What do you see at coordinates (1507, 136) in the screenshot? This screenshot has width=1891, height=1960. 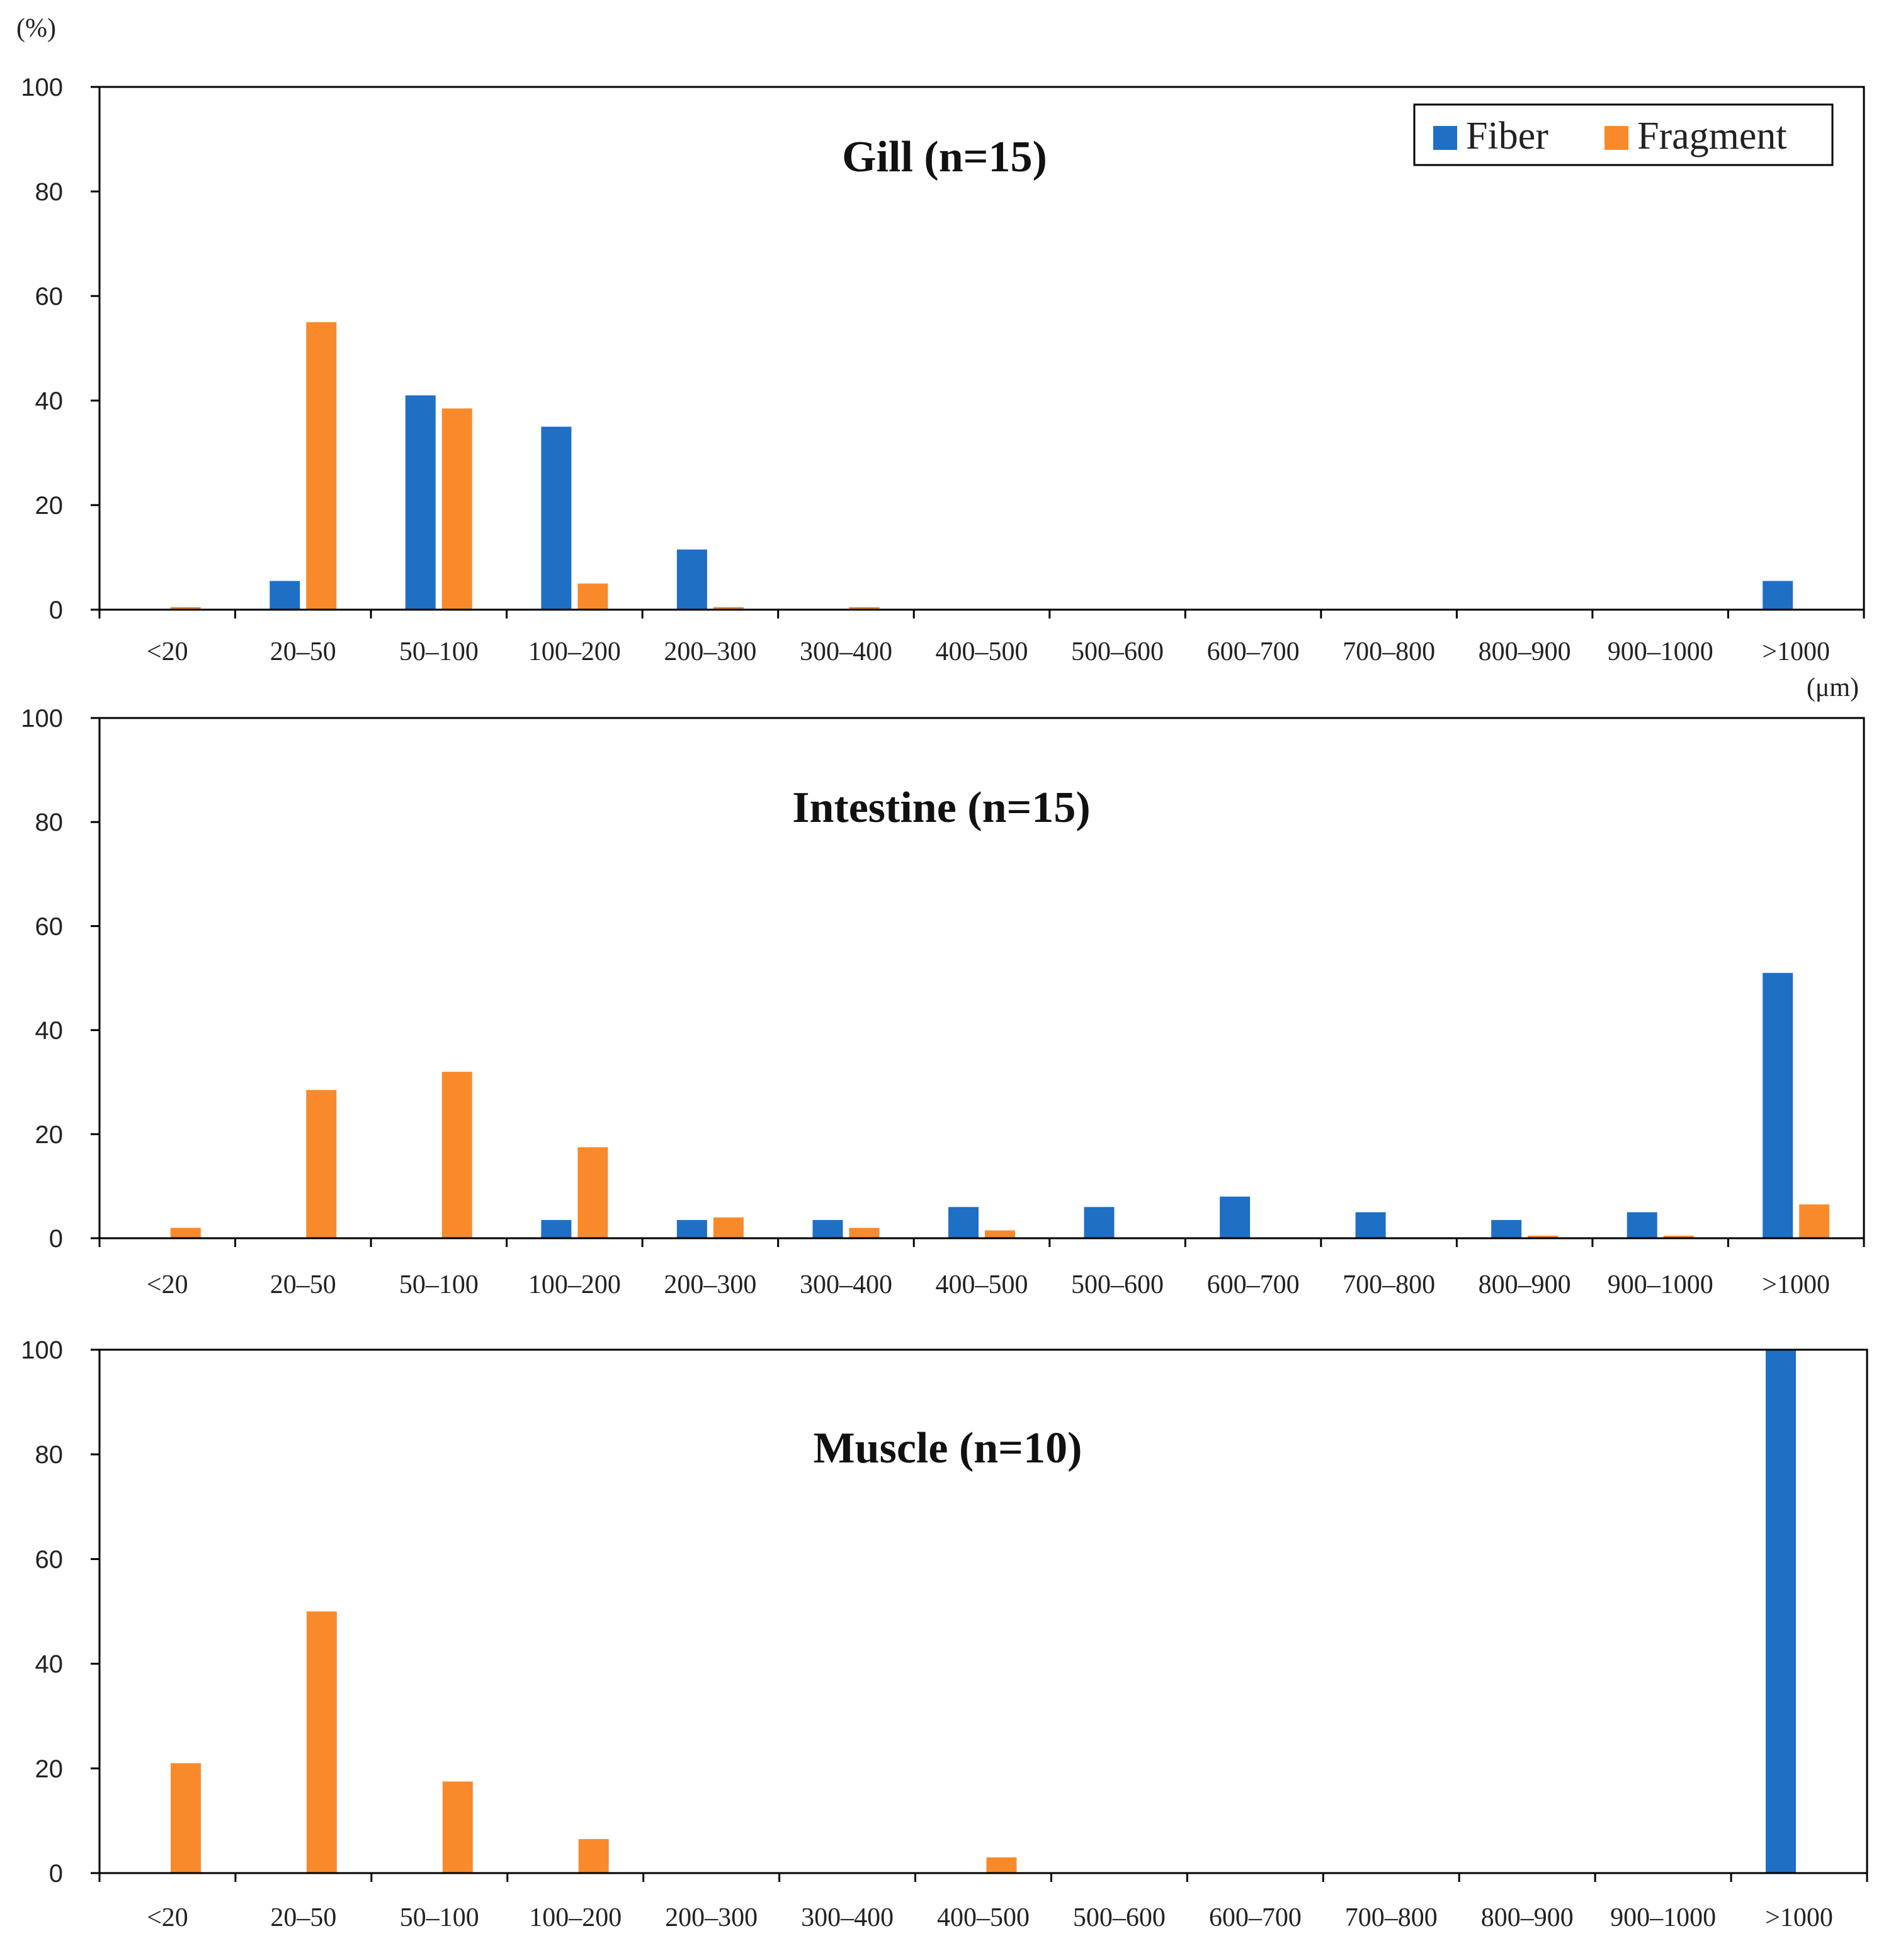 I see `legend-label-fiber: Fiber` at bounding box center [1507, 136].